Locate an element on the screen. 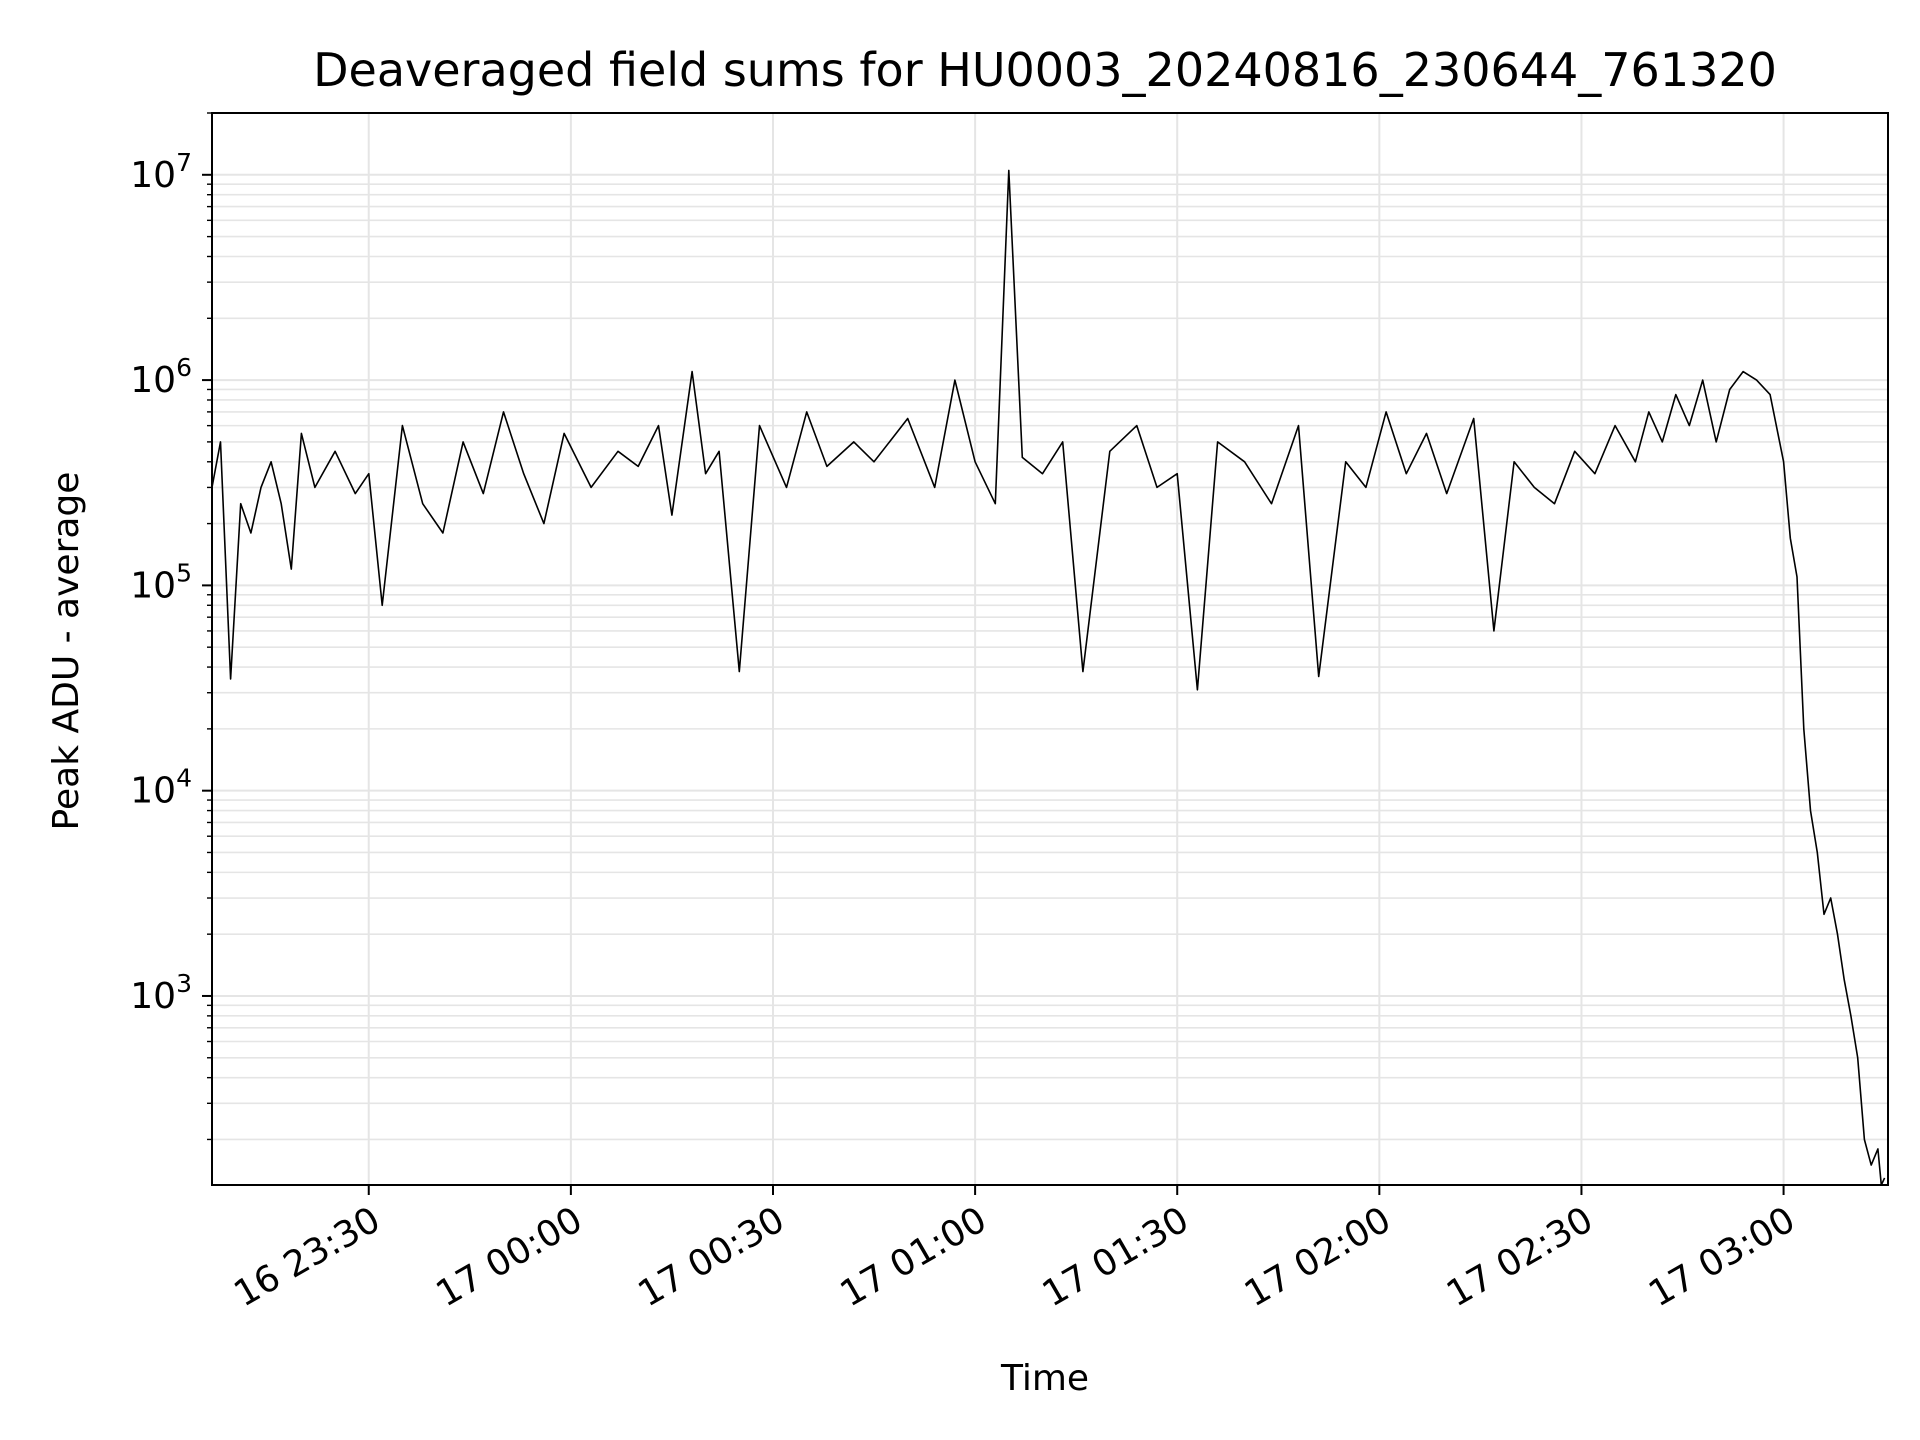 Image resolution: width=1920 pixels, height=1440 pixels. y-tick-label: 10⁶ is located at coordinates (161, 377).